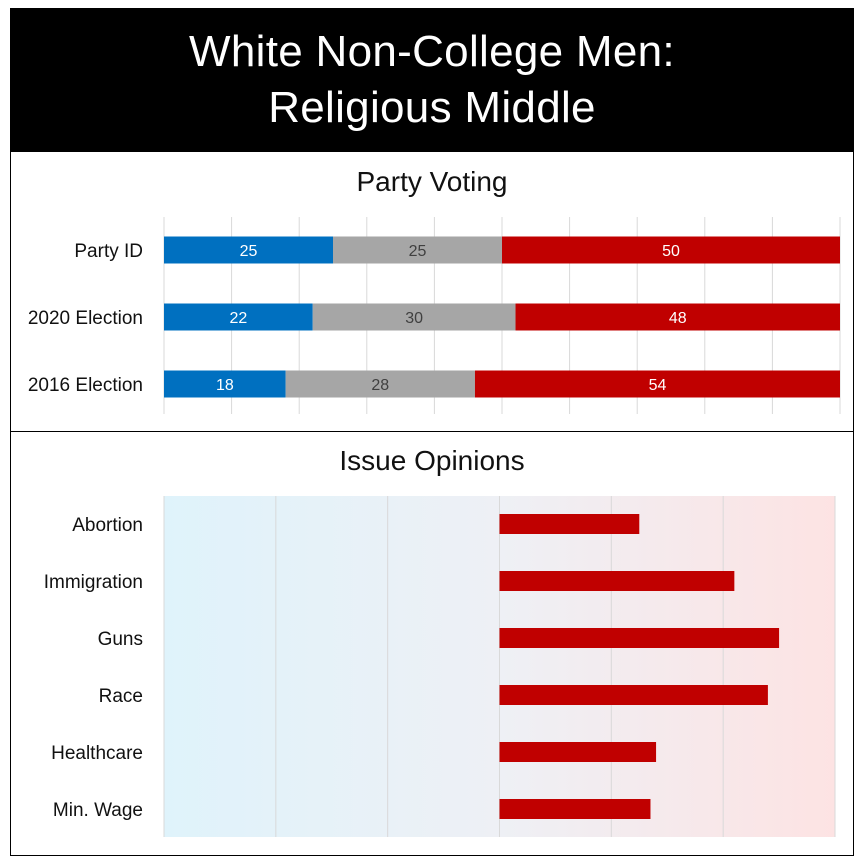 The width and height of the screenshot is (864, 864). Describe the element at coordinates (97, 753) in the screenshot. I see `category-label-healthcare: Healthcare` at that location.